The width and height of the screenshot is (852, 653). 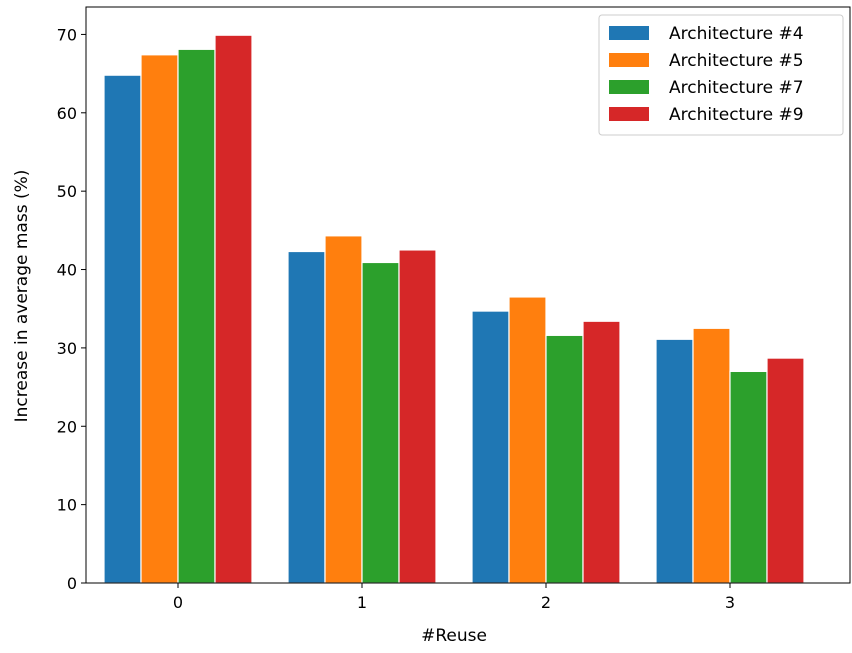 I want to click on y-tick-label: 50, so click(x=67, y=191).